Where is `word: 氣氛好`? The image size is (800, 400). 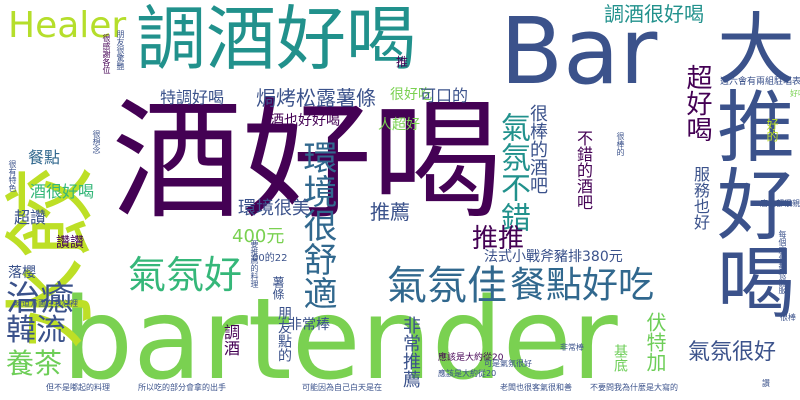 word: 氣氛好 is located at coordinates (185, 275).